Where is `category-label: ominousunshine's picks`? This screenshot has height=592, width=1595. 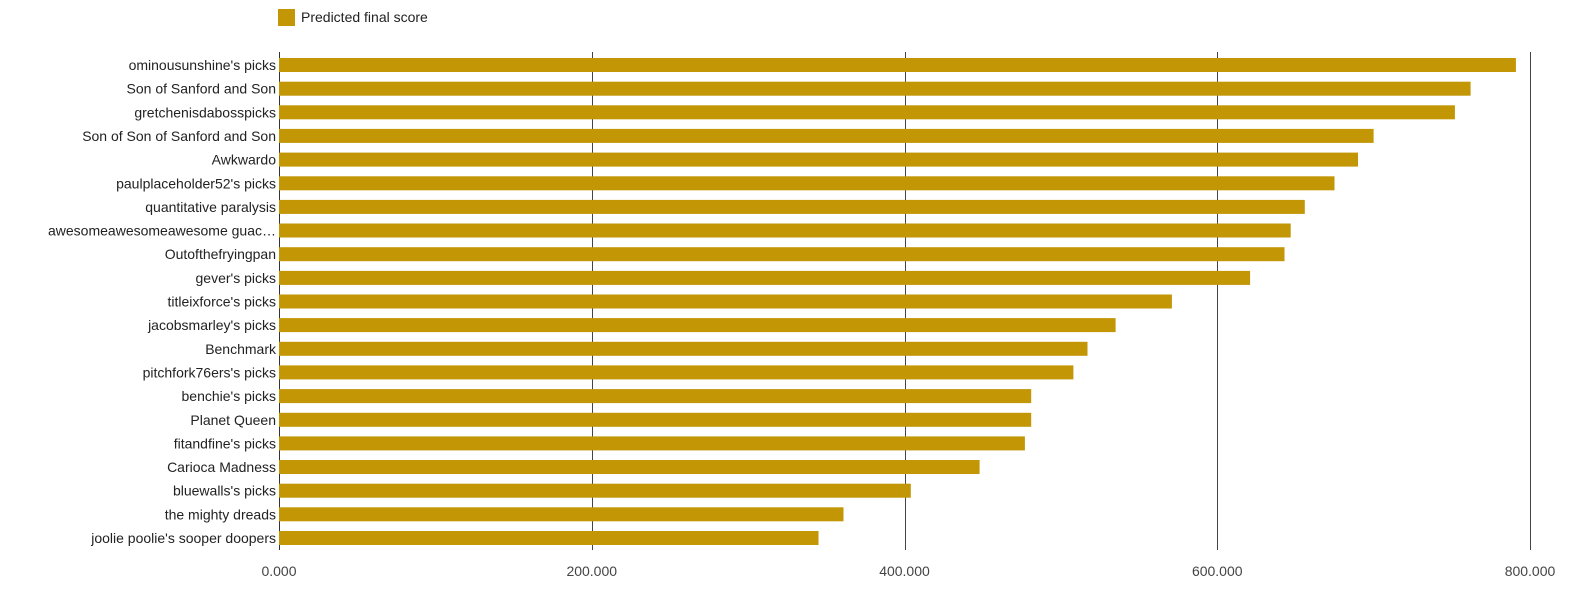 category-label: ominousunshine's picks is located at coordinates (202, 65).